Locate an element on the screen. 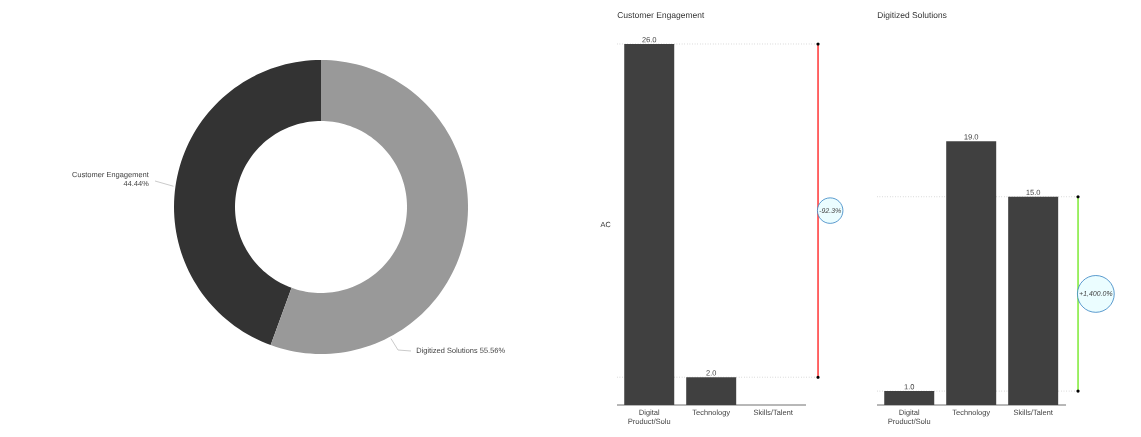 Image resolution: width=1141 pixels, height=437 pixels. chart-title: Customer Engagement is located at coordinates (661, 16).